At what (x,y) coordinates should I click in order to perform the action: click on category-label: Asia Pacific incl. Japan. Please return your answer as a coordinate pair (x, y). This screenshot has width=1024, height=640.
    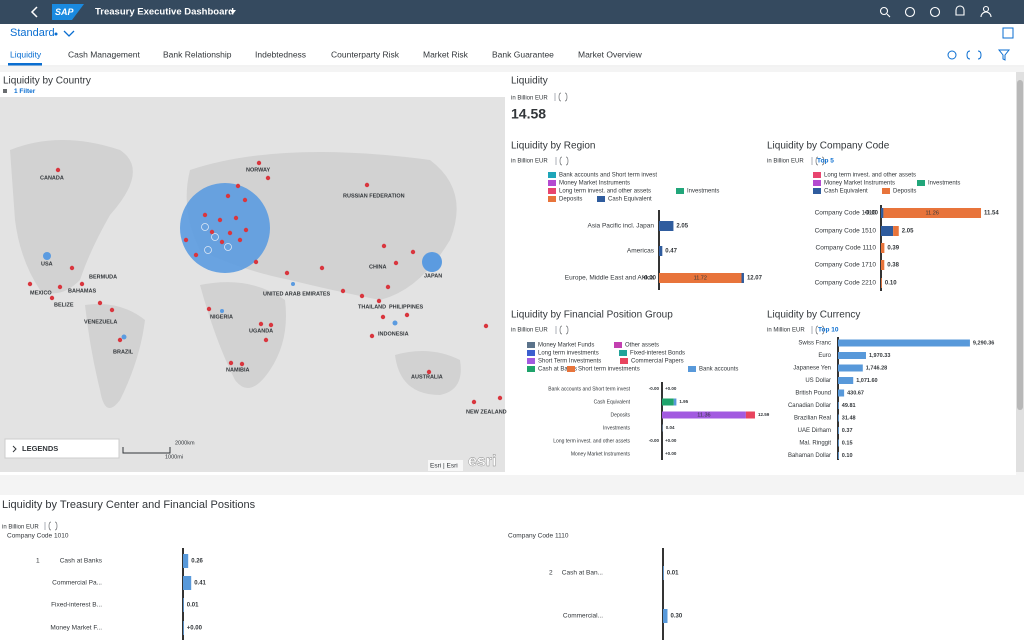
    Looking at the image, I should click on (621, 226).